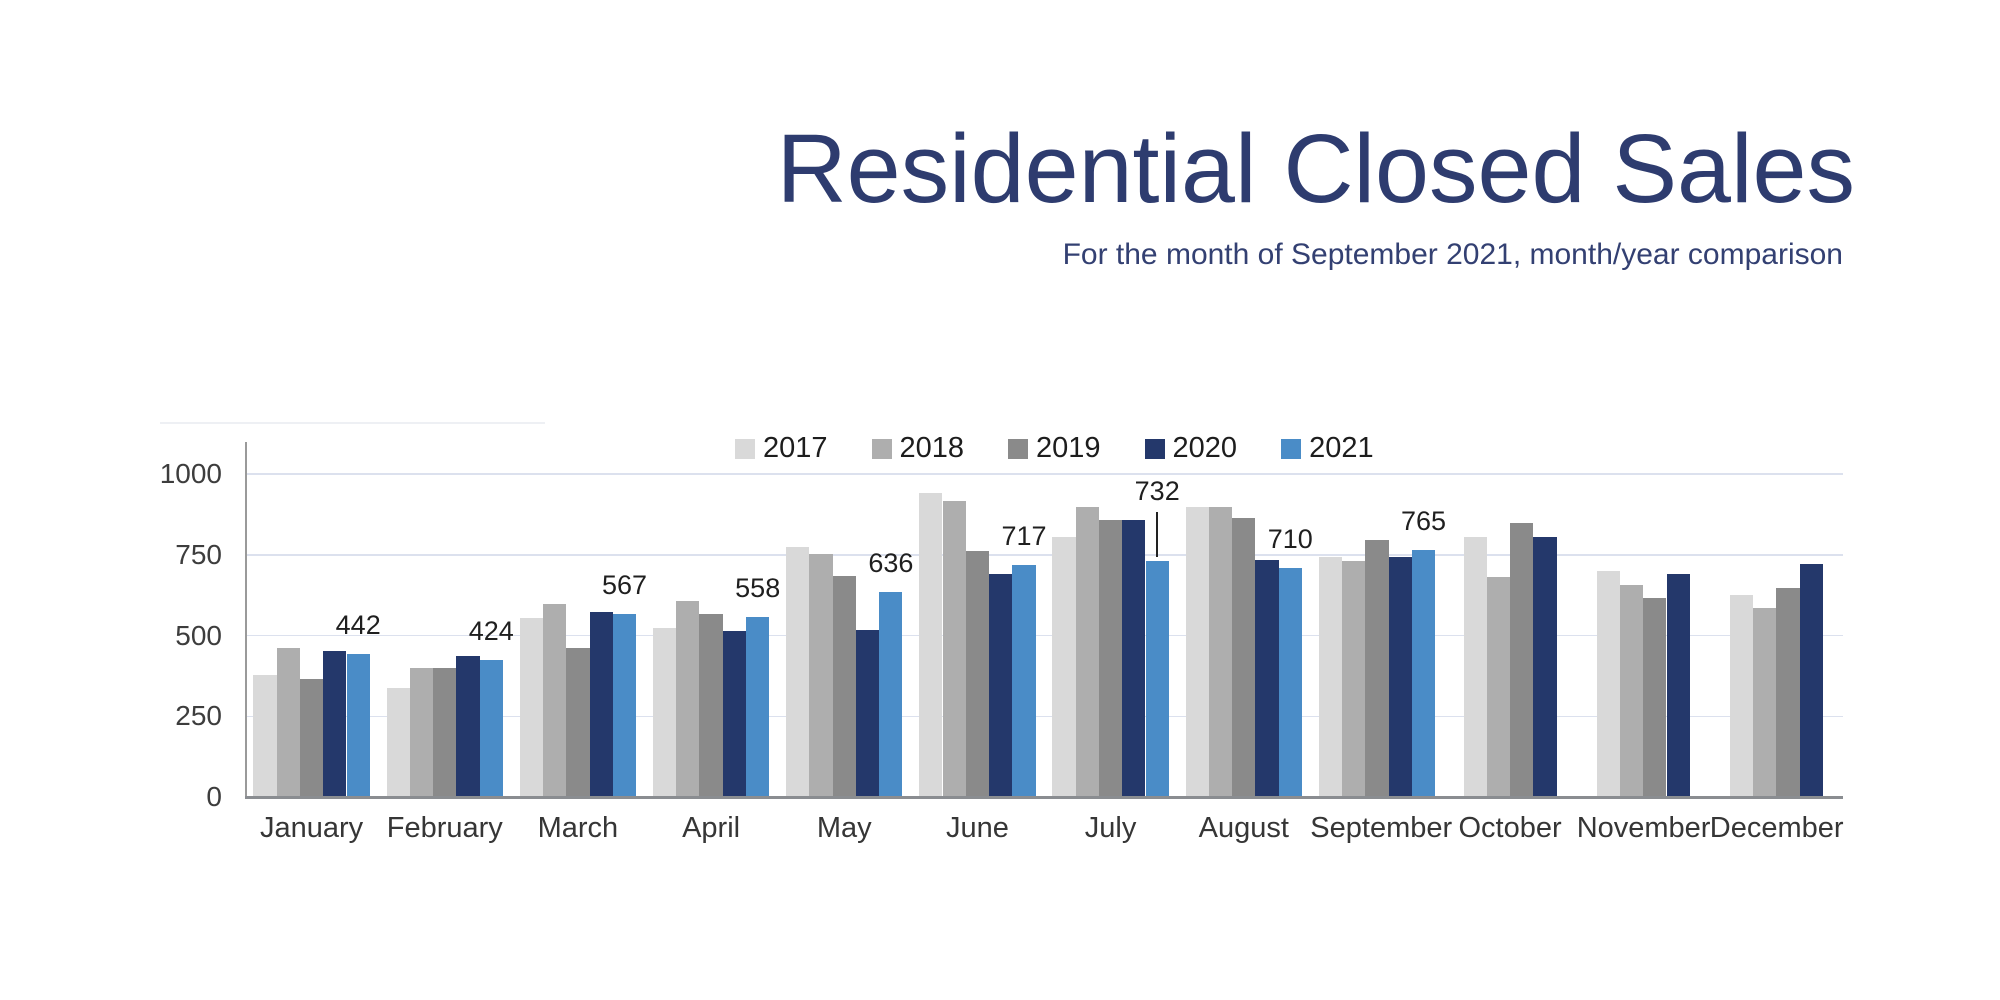  Describe the element at coordinates (1765, 702) in the screenshot. I see `bar-2018-december` at that location.